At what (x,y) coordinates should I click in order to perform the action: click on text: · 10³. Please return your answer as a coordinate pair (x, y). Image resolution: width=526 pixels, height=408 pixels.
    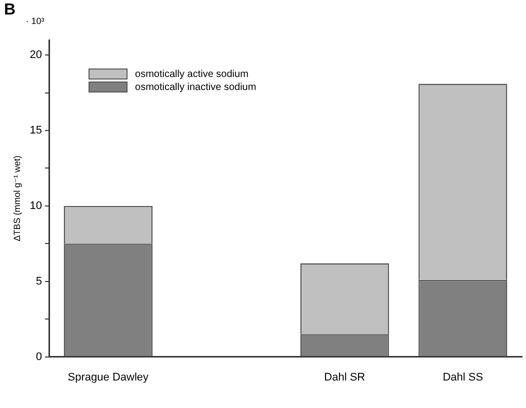
    Looking at the image, I should click on (35, 21).